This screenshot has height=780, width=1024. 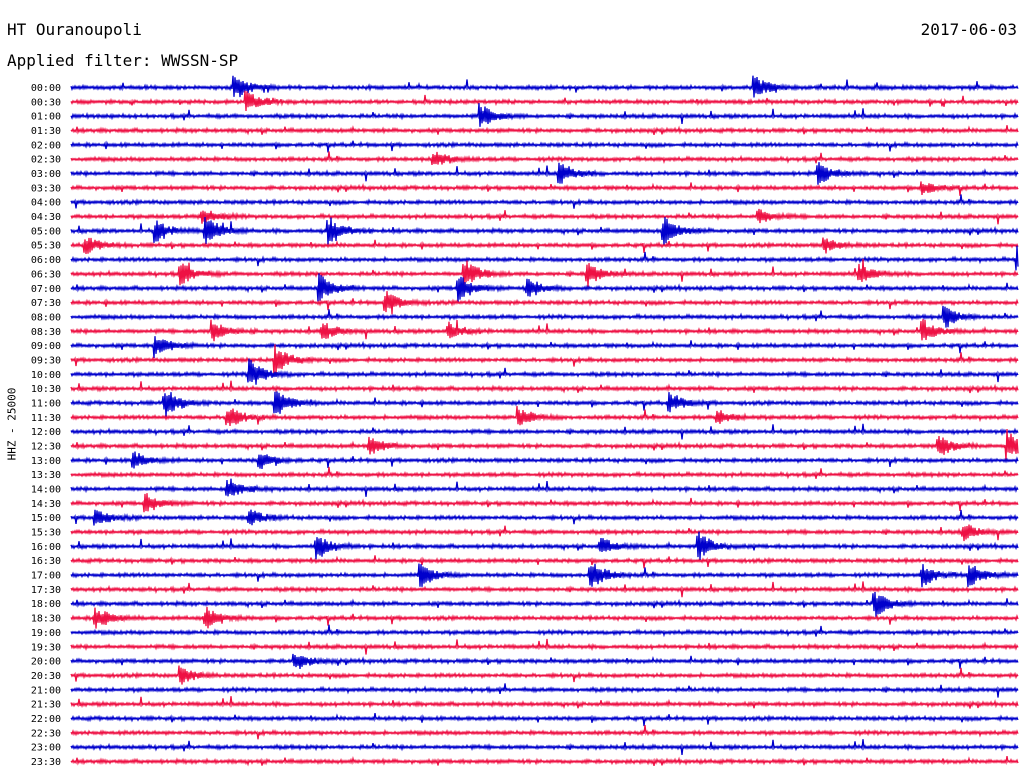 What do you see at coordinates (46, 360) in the screenshot?
I see `row-time-label: 09:30` at bounding box center [46, 360].